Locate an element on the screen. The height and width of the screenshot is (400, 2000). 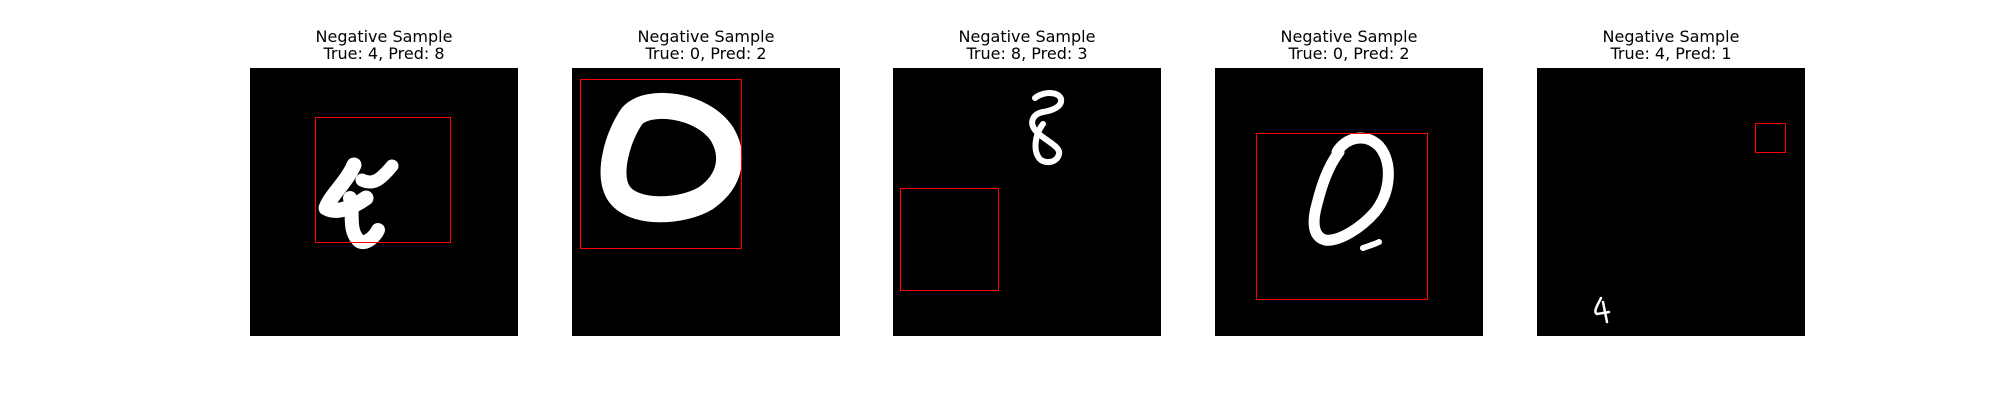
sample-panel-1: Negative Sample True: 4, Pred: 8 is located at coordinates (384, 170).